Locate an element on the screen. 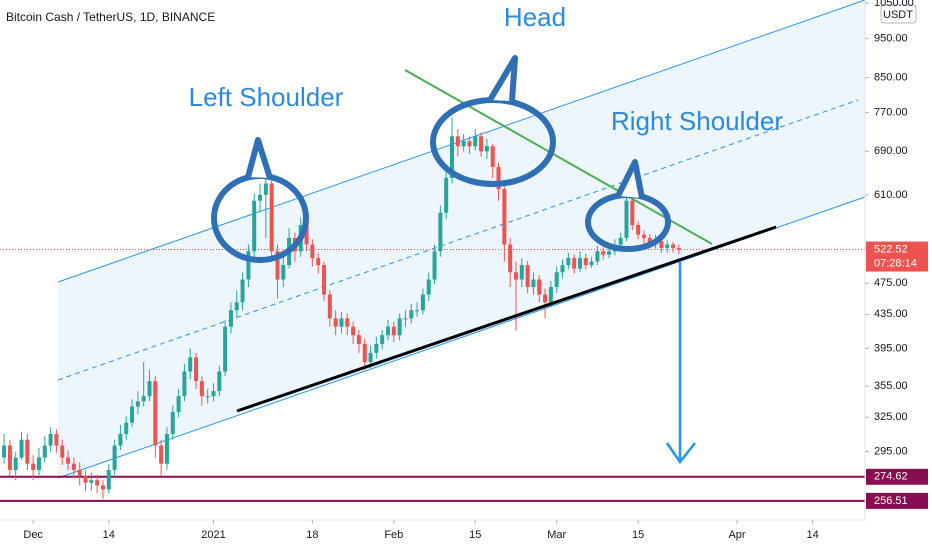 This screenshot has width=932, height=550. last-price-label: 522.52 is located at coordinates (891, 249).